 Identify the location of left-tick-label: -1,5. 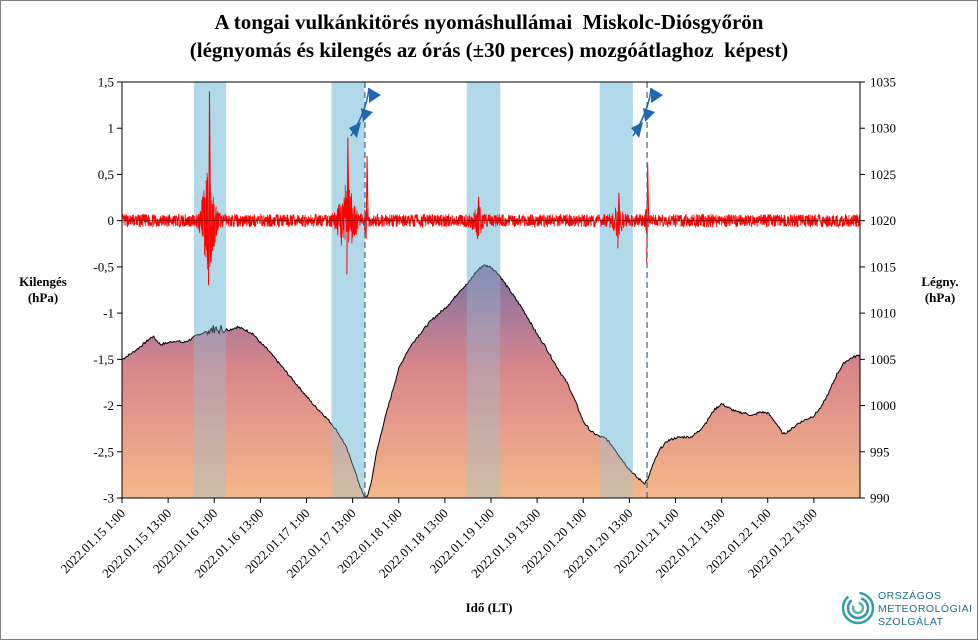
(103, 359).